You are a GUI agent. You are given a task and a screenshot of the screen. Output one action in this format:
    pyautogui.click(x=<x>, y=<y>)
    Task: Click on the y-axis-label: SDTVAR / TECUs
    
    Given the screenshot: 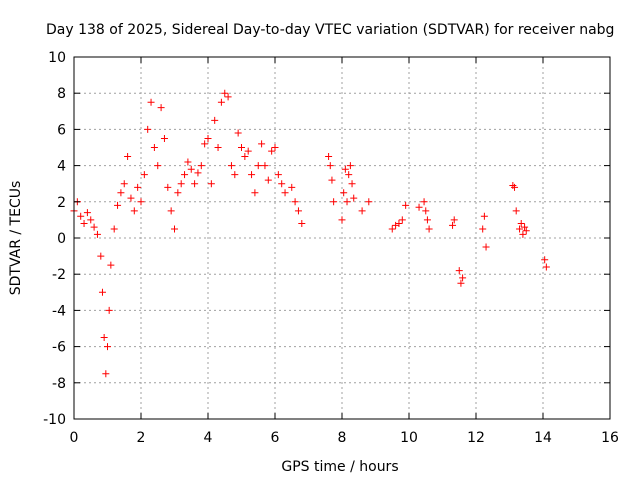 What is the action you would take?
    pyautogui.click(x=16, y=238)
    